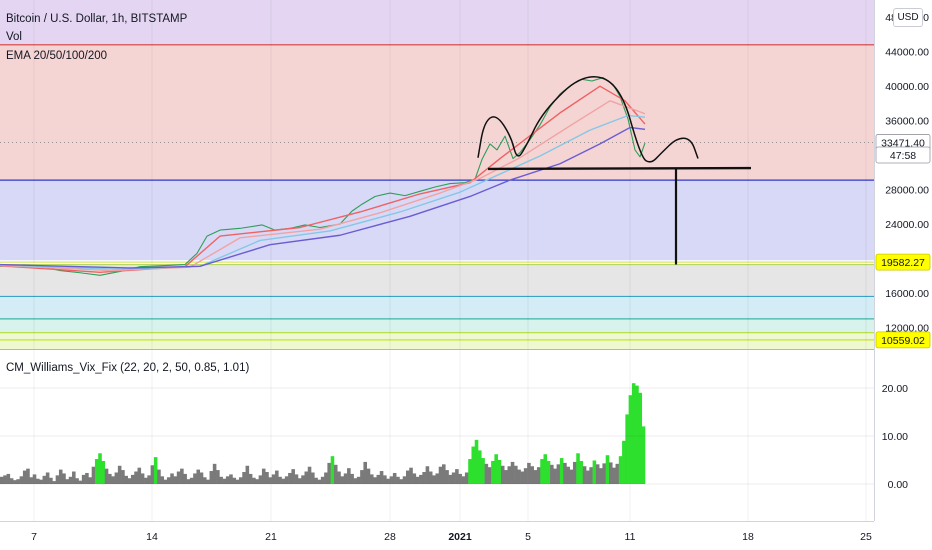  What do you see at coordinates (903, 143) in the screenshot?
I see `price-tag-label-0: 33471.40` at bounding box center [903, 143].